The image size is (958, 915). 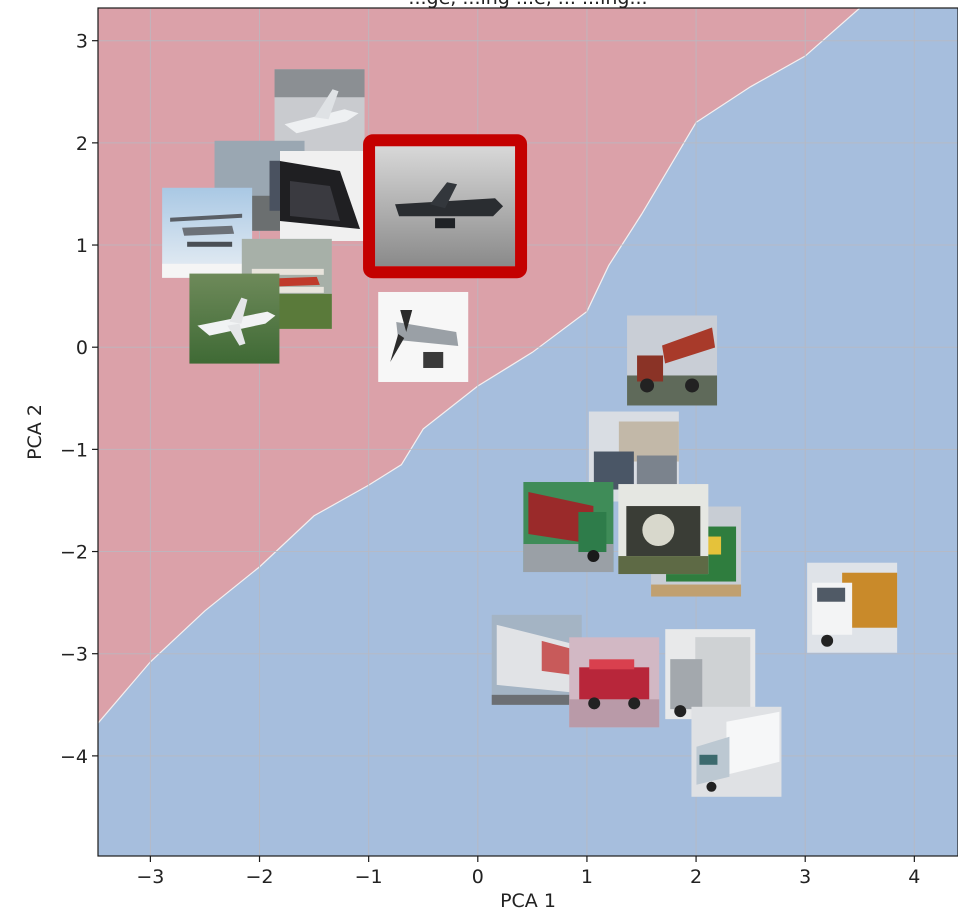 I want to click on image-airplane-warbird, so click(x=445, y=206).